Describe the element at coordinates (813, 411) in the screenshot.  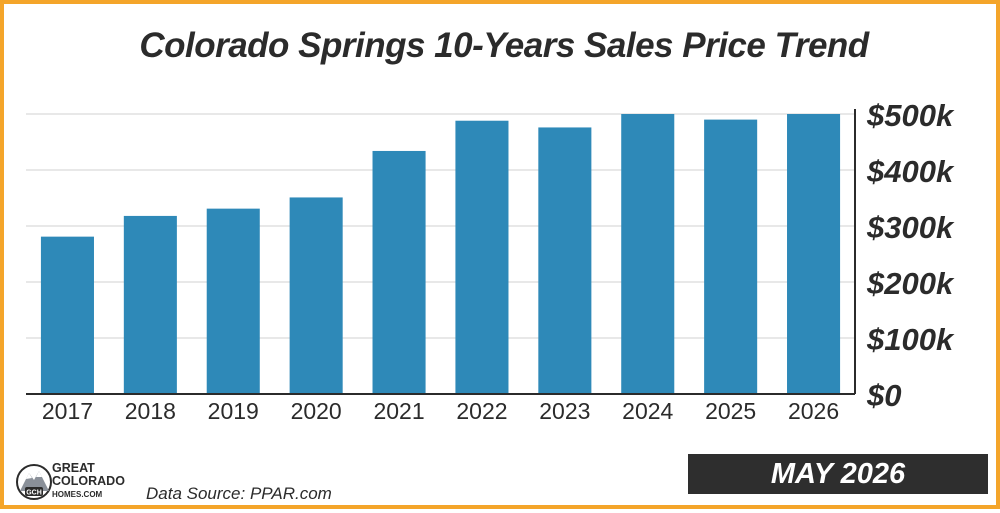
I see `x-tick-label: 2026` at that location.